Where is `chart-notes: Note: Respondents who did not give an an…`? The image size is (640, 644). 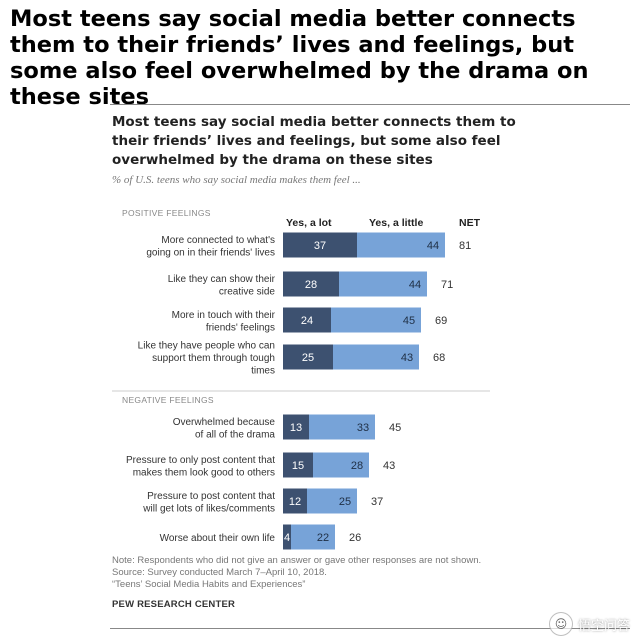 chart-notes: Note: Respondents who did not give an an… is located at coordinates (322, 573).